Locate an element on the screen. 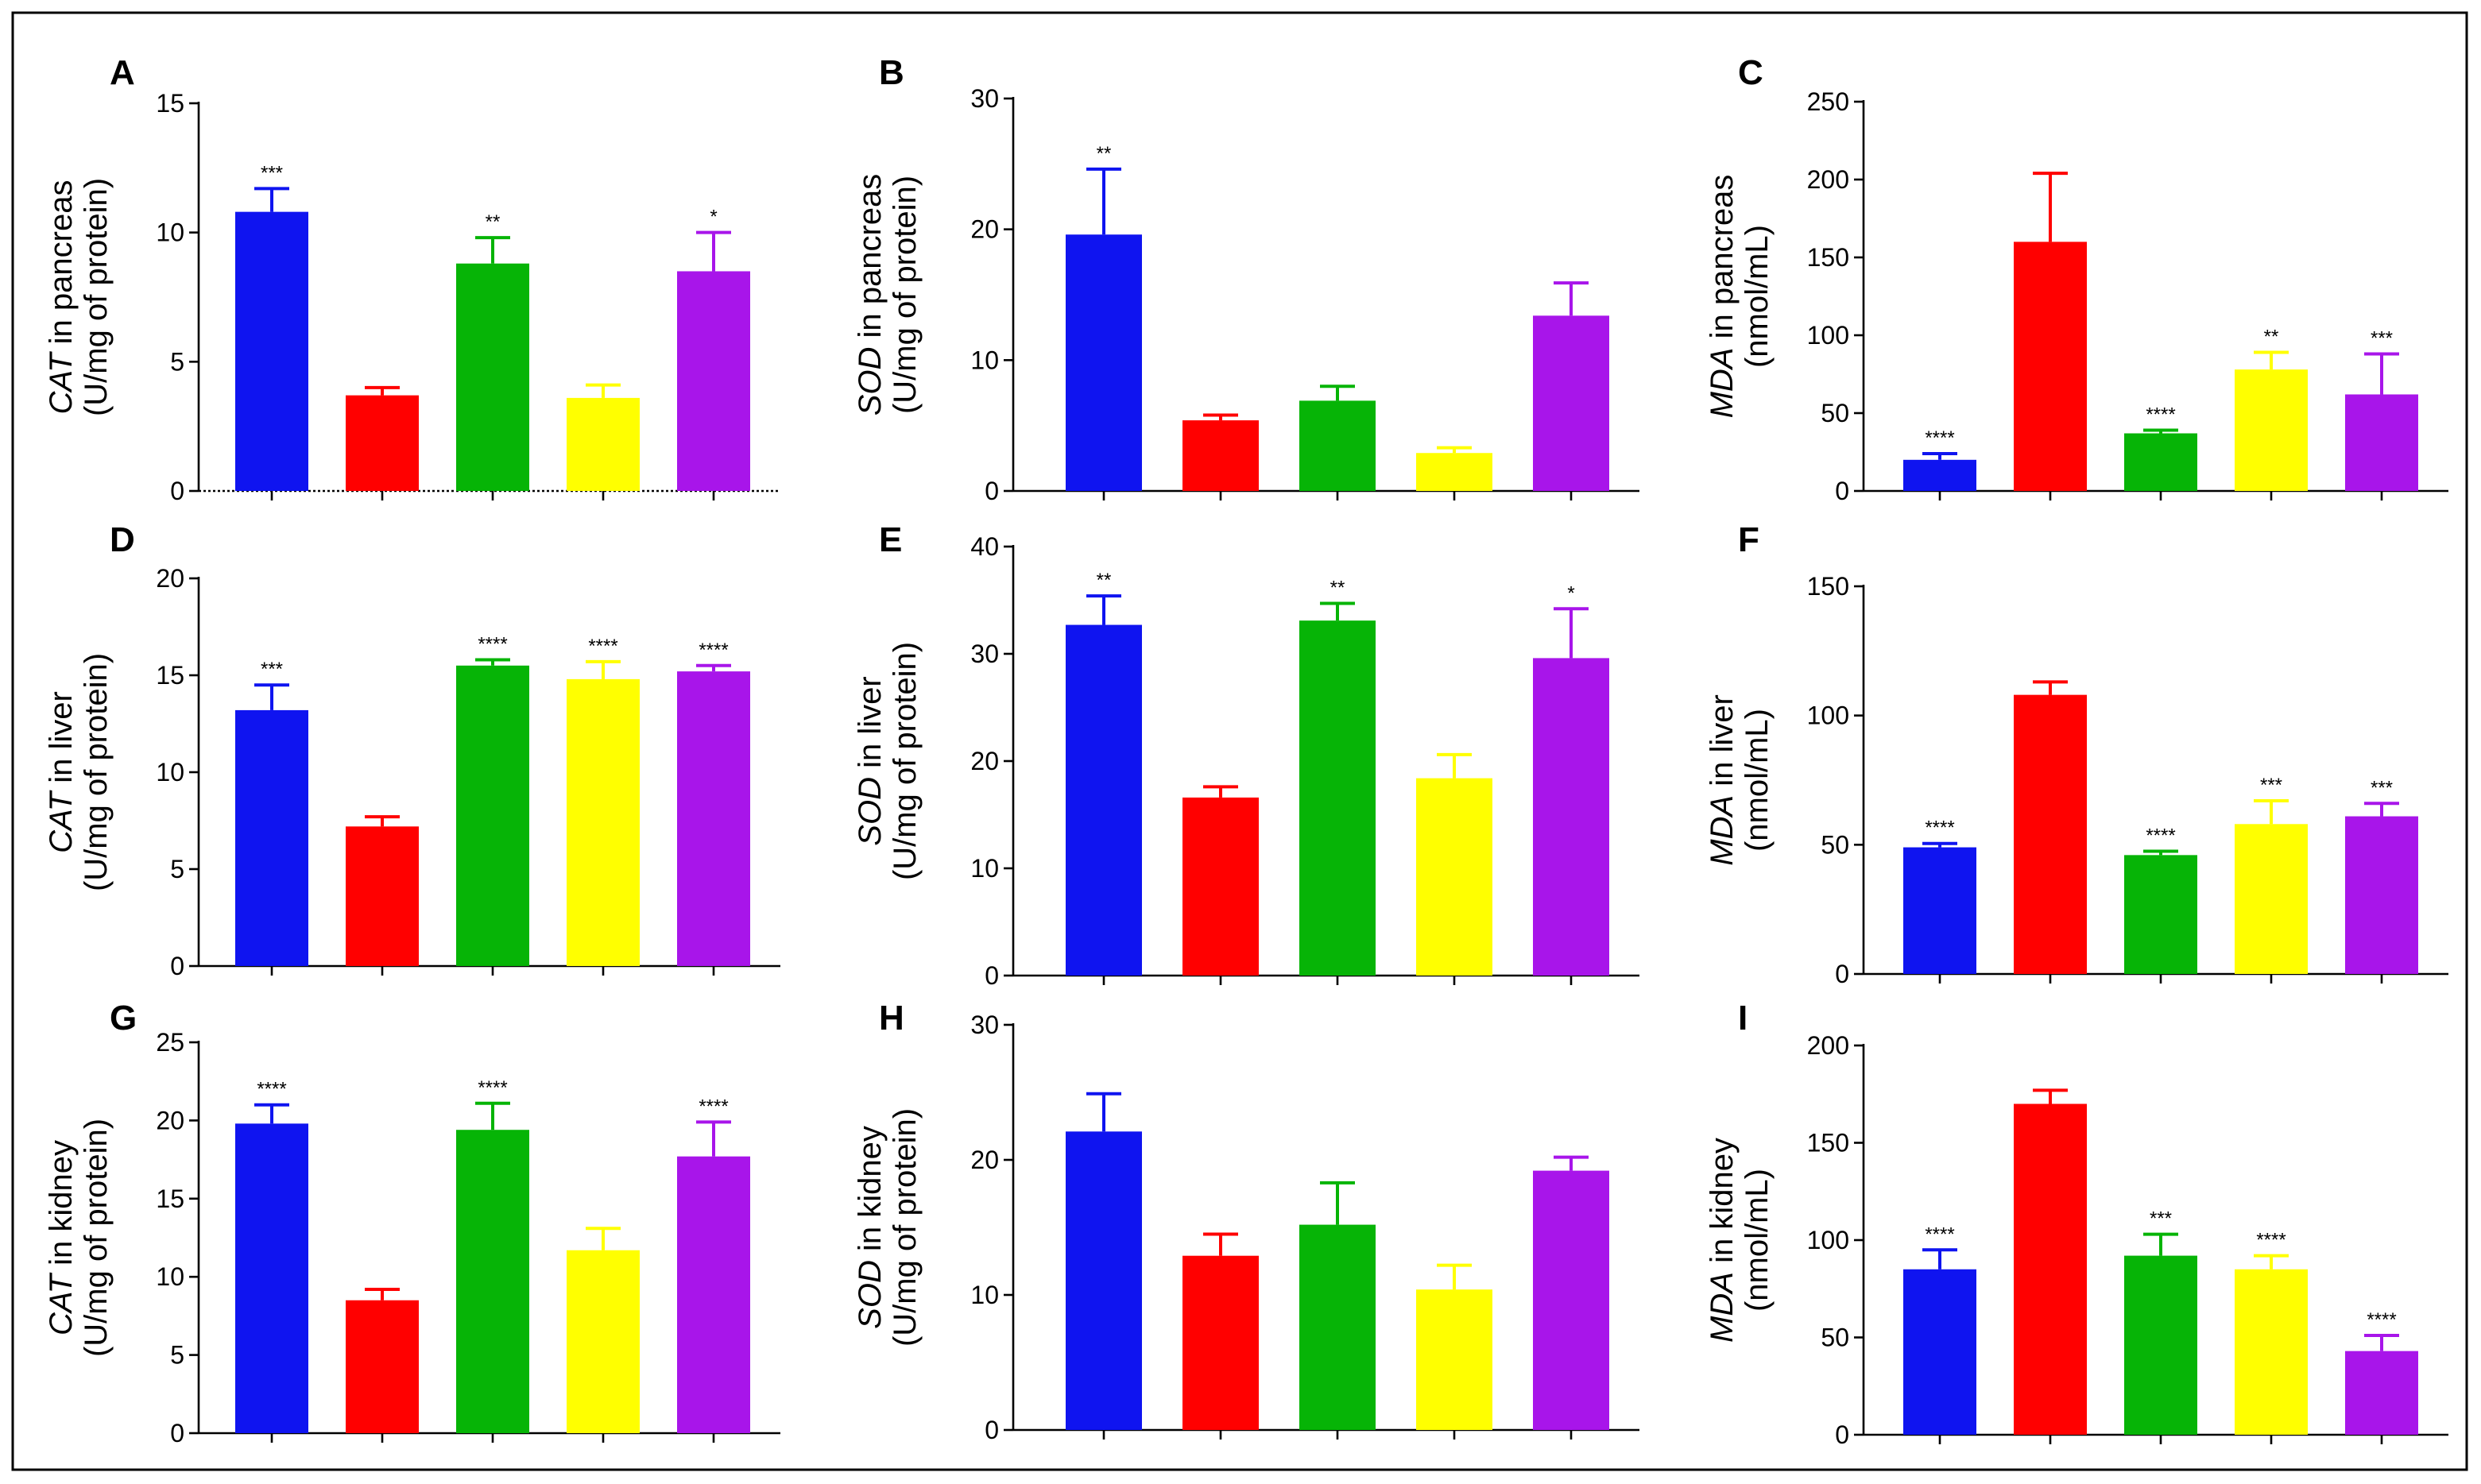 This screenshot has width=2481, height=1484. y-tick-label: 5 is located at coordinates (177, 869).